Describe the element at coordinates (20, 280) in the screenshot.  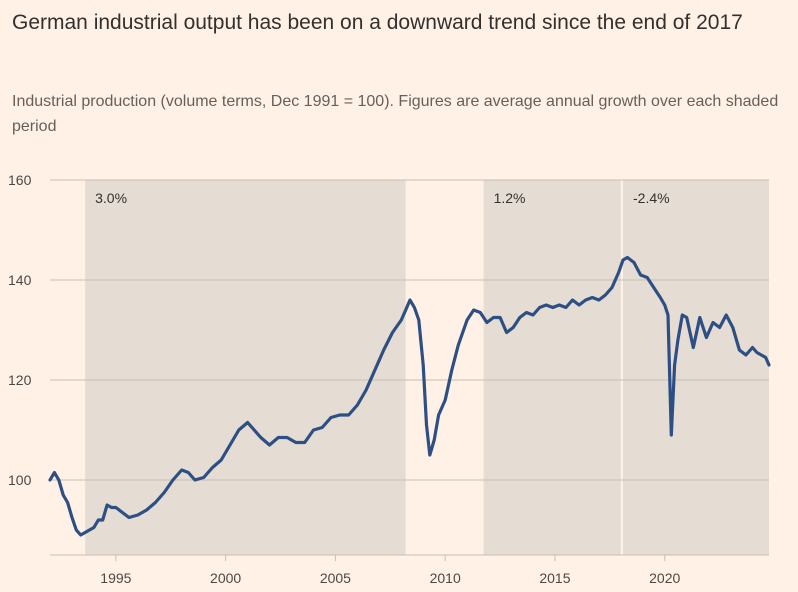
I see `y-tick-label-140: 140` at that location.